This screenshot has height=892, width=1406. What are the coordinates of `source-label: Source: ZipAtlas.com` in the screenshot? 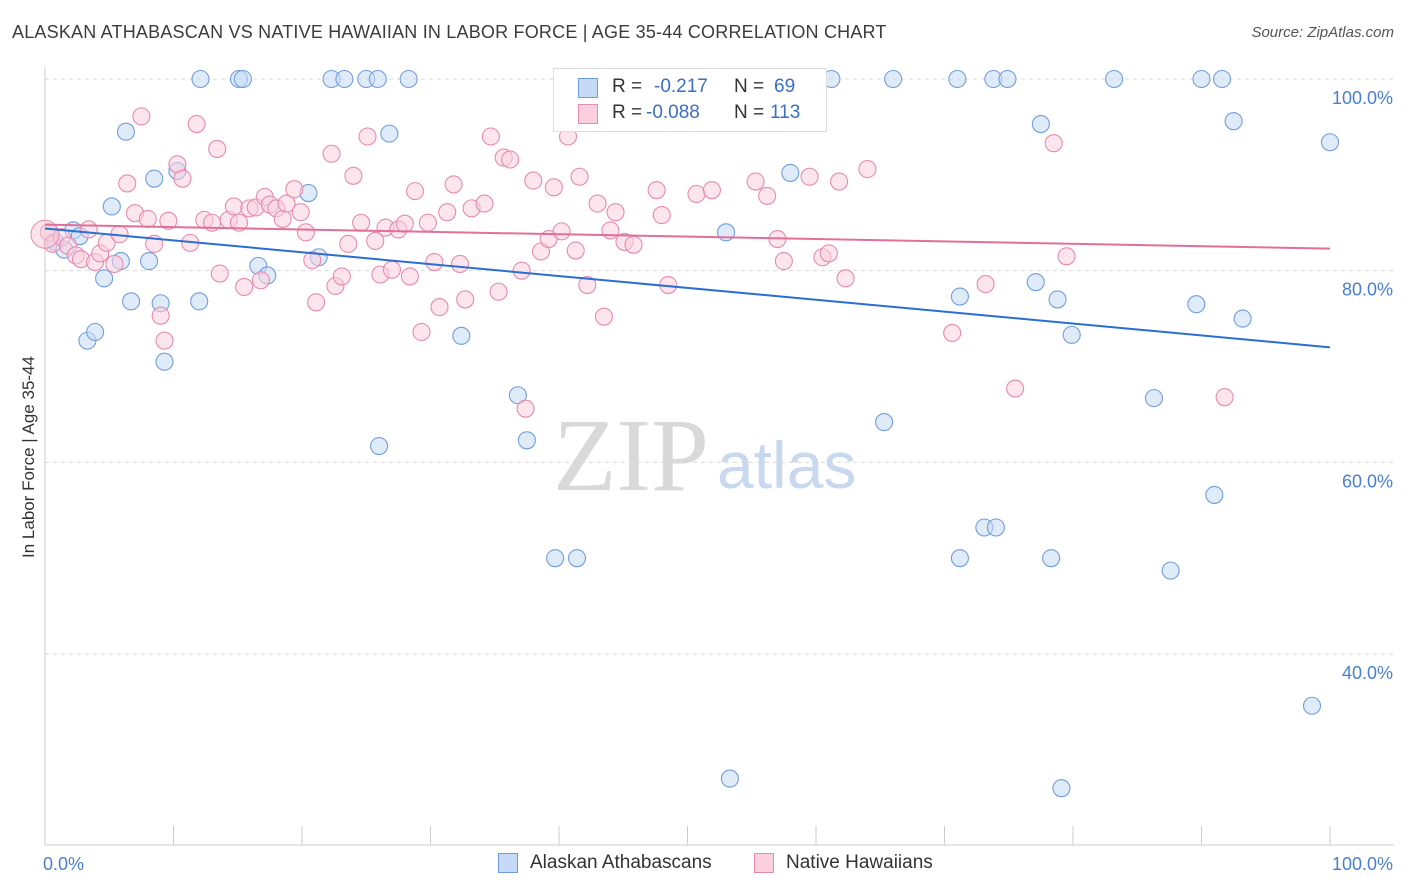 It's located at (1322, 32).